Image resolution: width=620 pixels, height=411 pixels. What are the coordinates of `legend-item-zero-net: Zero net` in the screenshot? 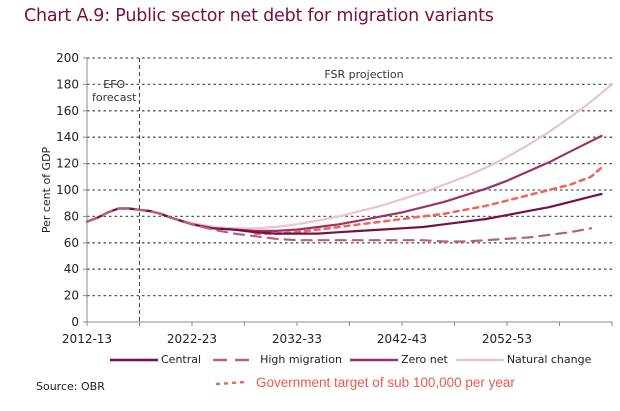 It's located at (398, 359).